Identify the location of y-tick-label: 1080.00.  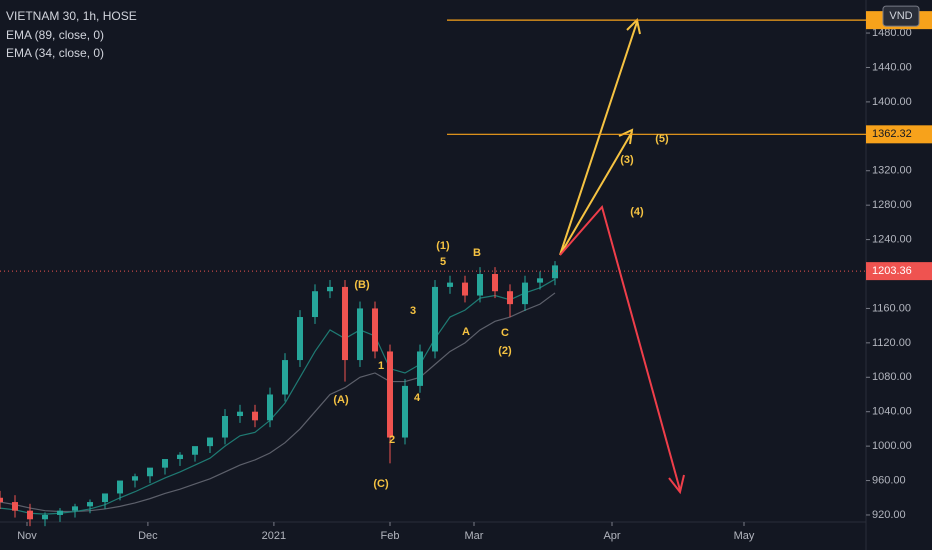
(892, 377).